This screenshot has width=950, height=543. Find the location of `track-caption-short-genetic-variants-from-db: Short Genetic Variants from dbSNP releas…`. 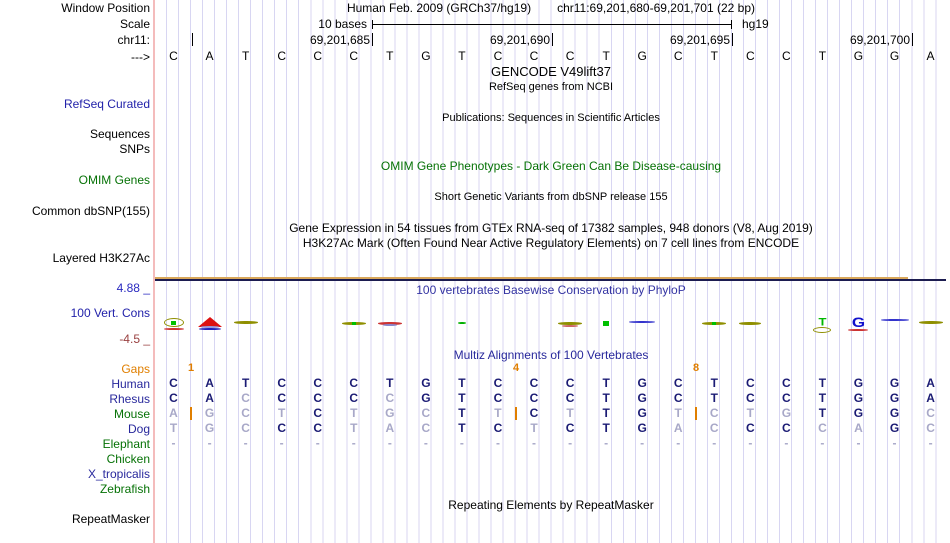

track-caption-short-genetic-variants-from-db: Short Genetic Variants from dbSNP releas… is located at coordinates (551, 197).